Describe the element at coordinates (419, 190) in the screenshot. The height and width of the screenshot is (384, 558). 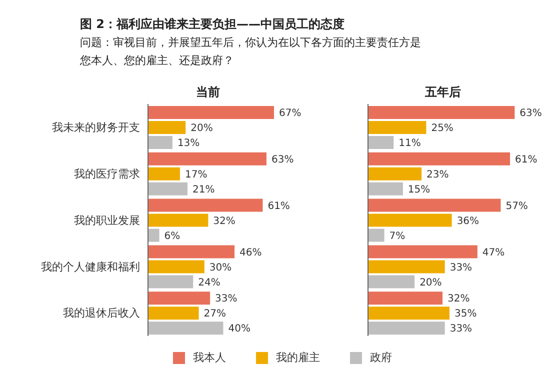
I see `data-label: 15%` at that location.